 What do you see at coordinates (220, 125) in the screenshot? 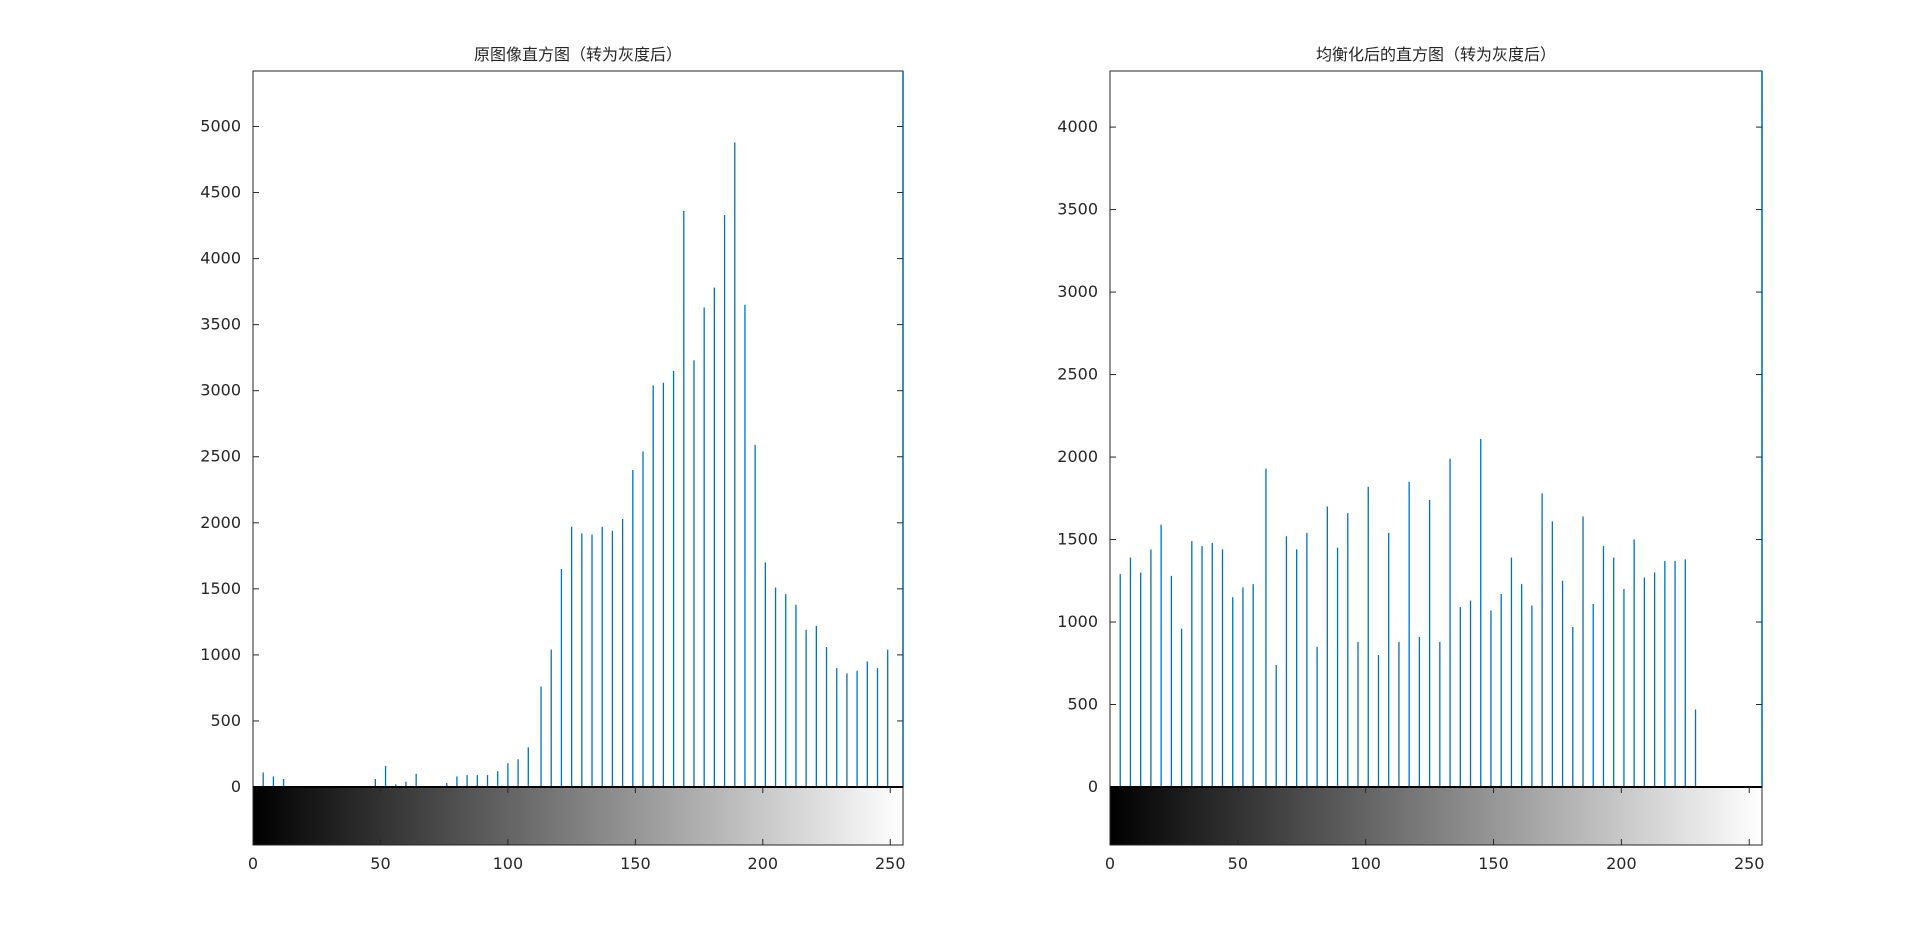
I see `y-tick-label: 5000` at bounding box center [220, 125].